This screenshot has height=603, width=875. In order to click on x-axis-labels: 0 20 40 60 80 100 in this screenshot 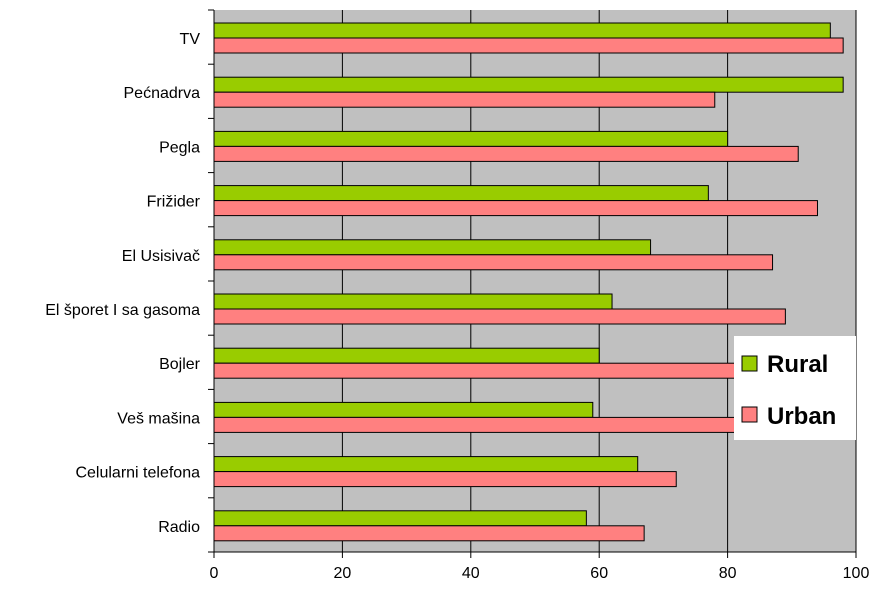, I will do `click(540, 567)`.